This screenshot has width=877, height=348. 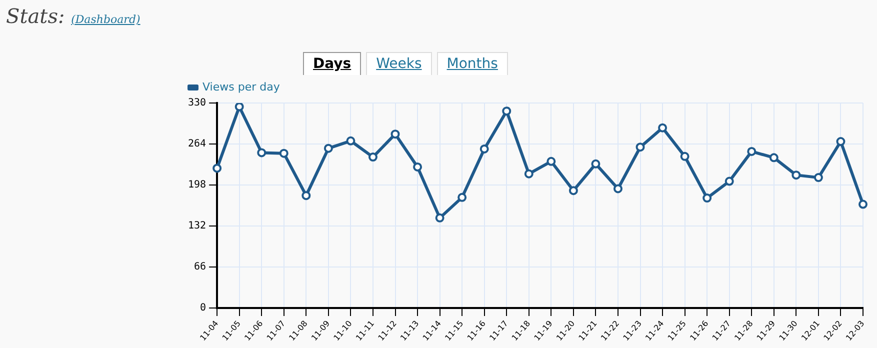 I want to click on y-tick-label: 264, so click(x=197, y=144).